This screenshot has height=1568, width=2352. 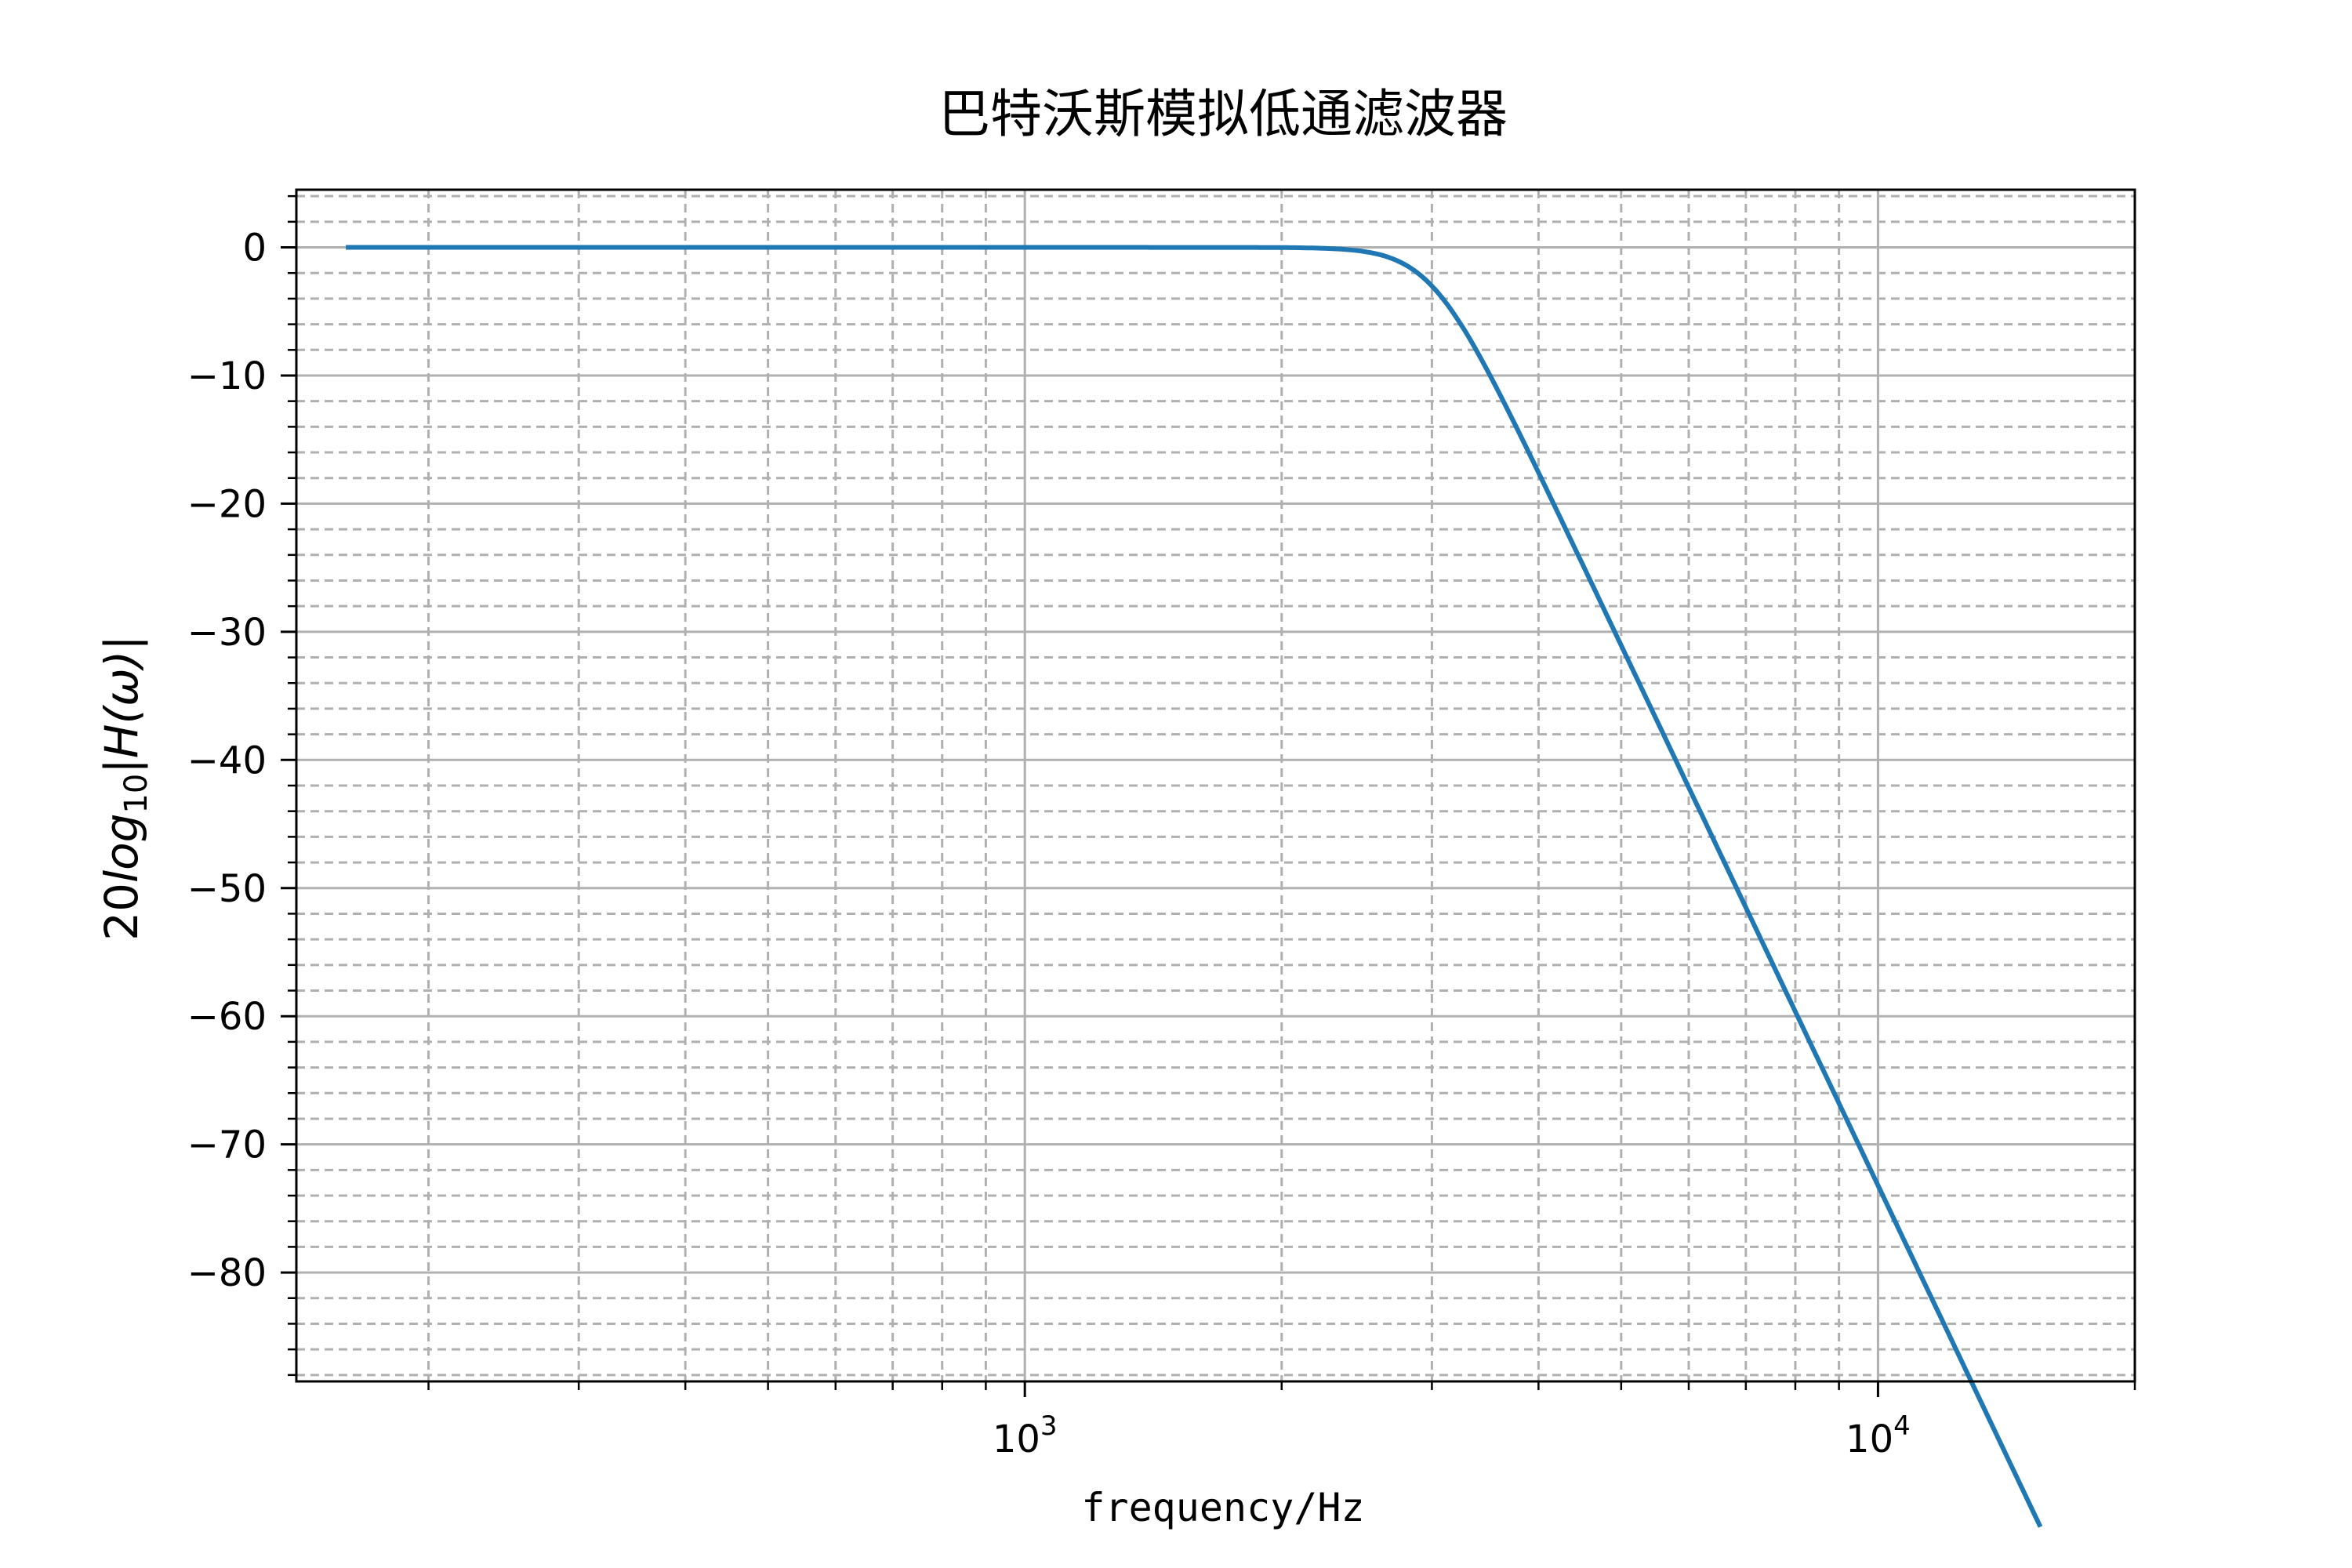 What do you see at coordinates (122, 704) in the screenshot?
I see `y-label-expr: |H(ω)|` at bounding box center [122, 704].